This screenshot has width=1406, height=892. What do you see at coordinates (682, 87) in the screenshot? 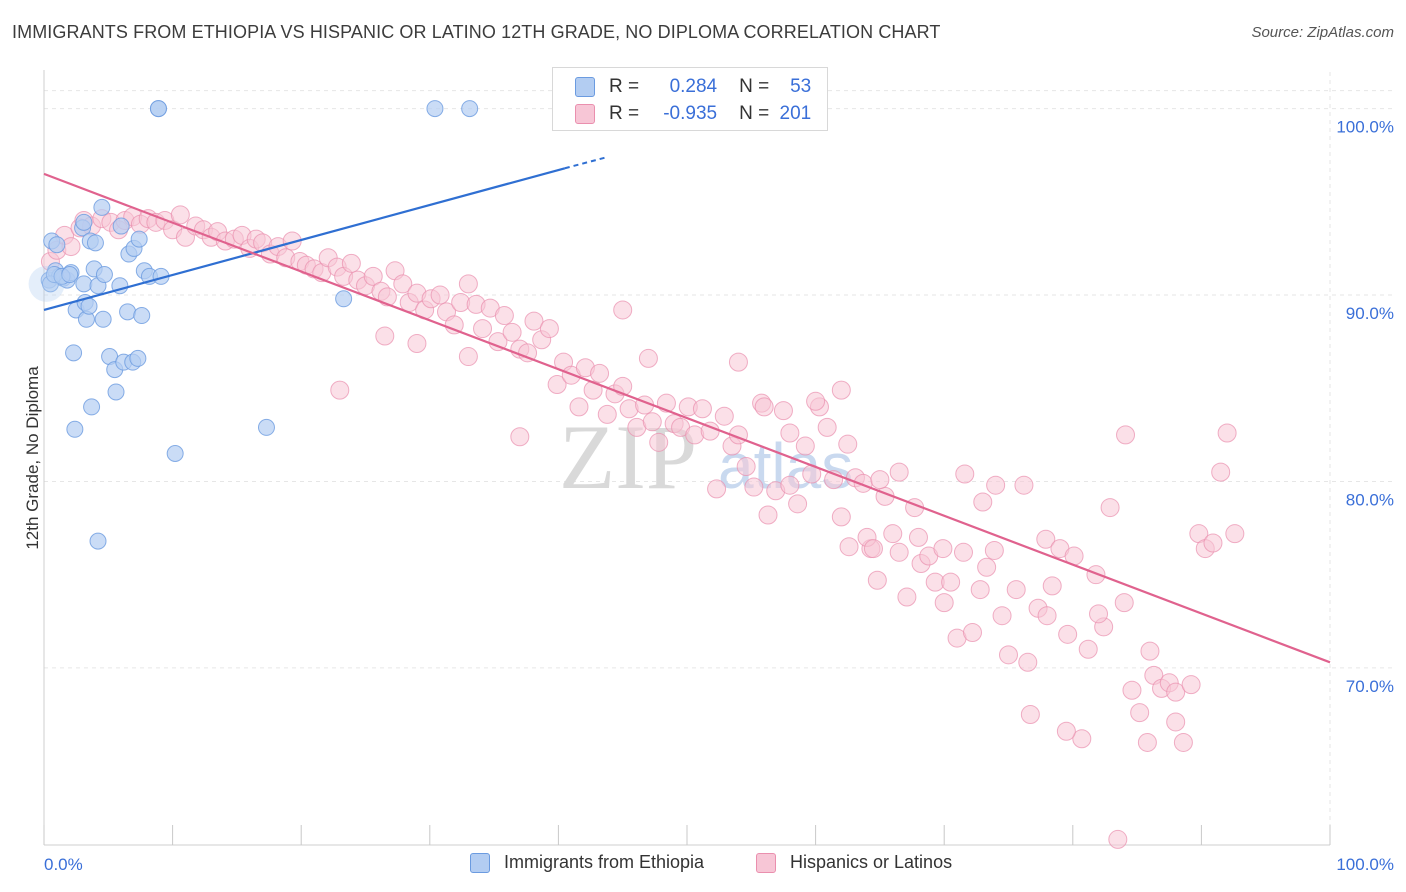
I see `legend-row-ethiopia: R = 0.284 N = 53` at bounding box center [682, 87].